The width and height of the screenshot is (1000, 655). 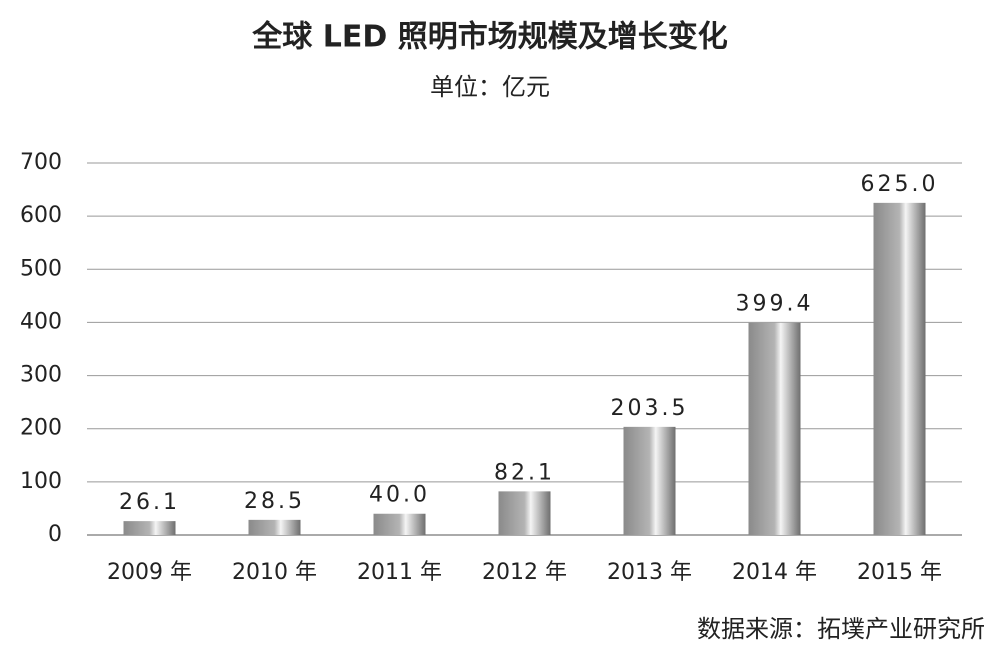 What do you see at coordinates (41, 162) in the screenshot?
I see `y-tick-label: 700` at bounding box center [41, 162].